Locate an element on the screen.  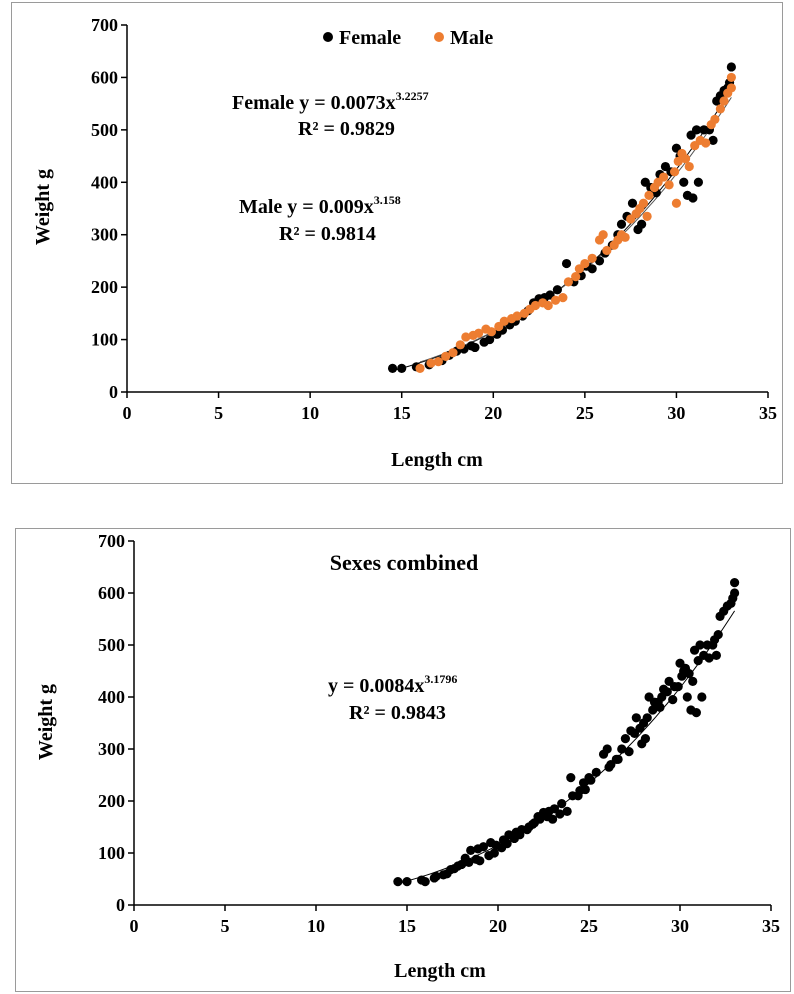
y-tick-label: 200 is located at coordinates (111, 801).